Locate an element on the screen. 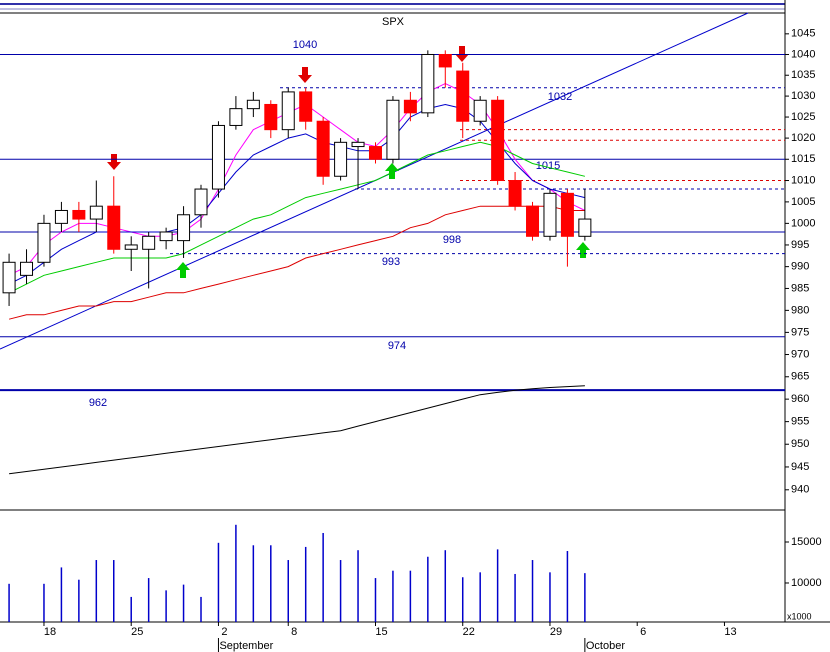 This screenshot has height=652, width=830. y-tick-label: 985 is located at coordinates (800, 288).